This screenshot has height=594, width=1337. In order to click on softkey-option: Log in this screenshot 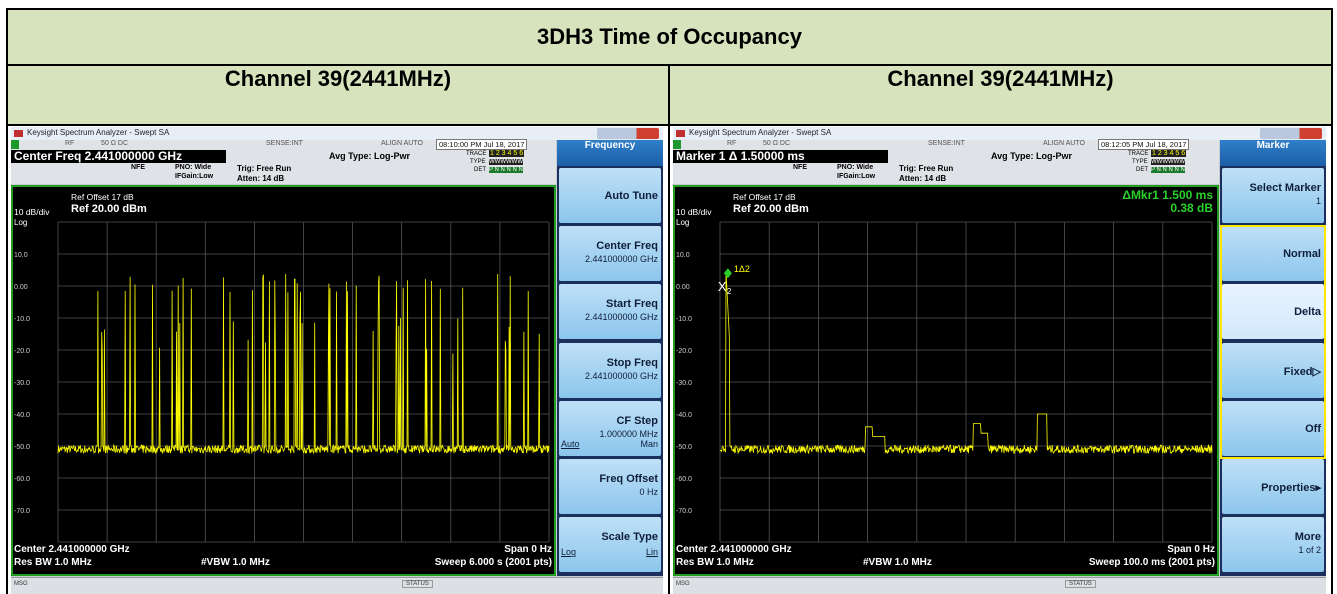, I will do `click(569, 552)`.